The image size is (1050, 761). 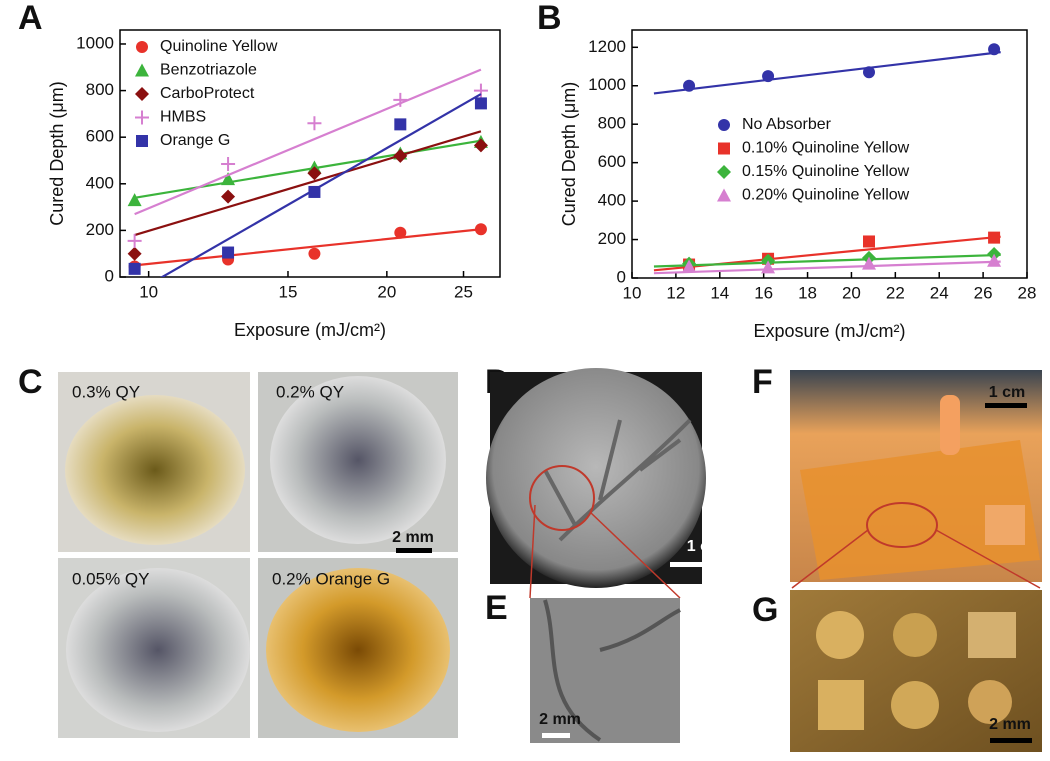 What do you see at coordinates (219, 46) in the screenshot?
I see `legend-label: Quinoline Yellow` at bounding box center [219, 46].